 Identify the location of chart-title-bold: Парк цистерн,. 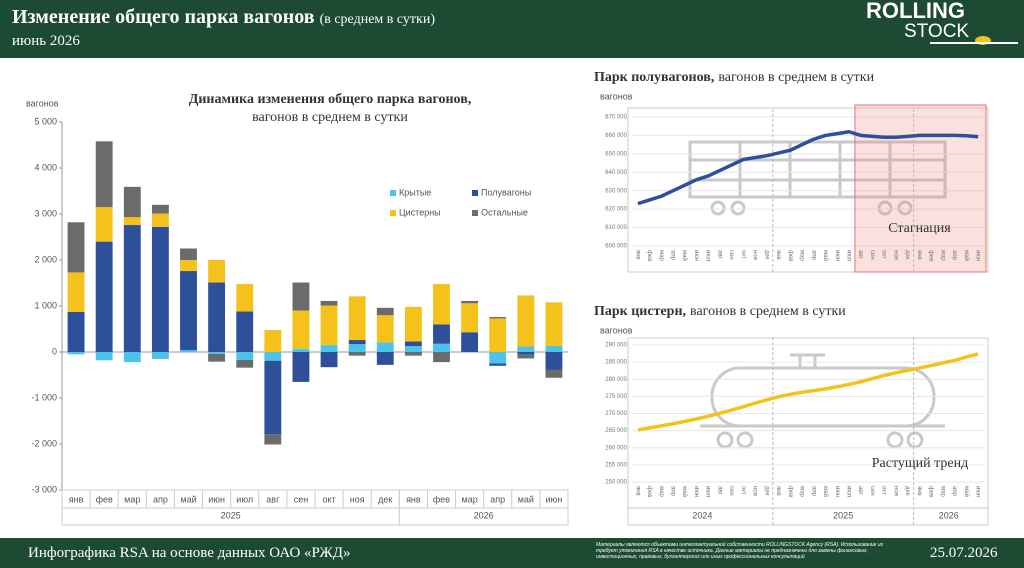
(640, 311).